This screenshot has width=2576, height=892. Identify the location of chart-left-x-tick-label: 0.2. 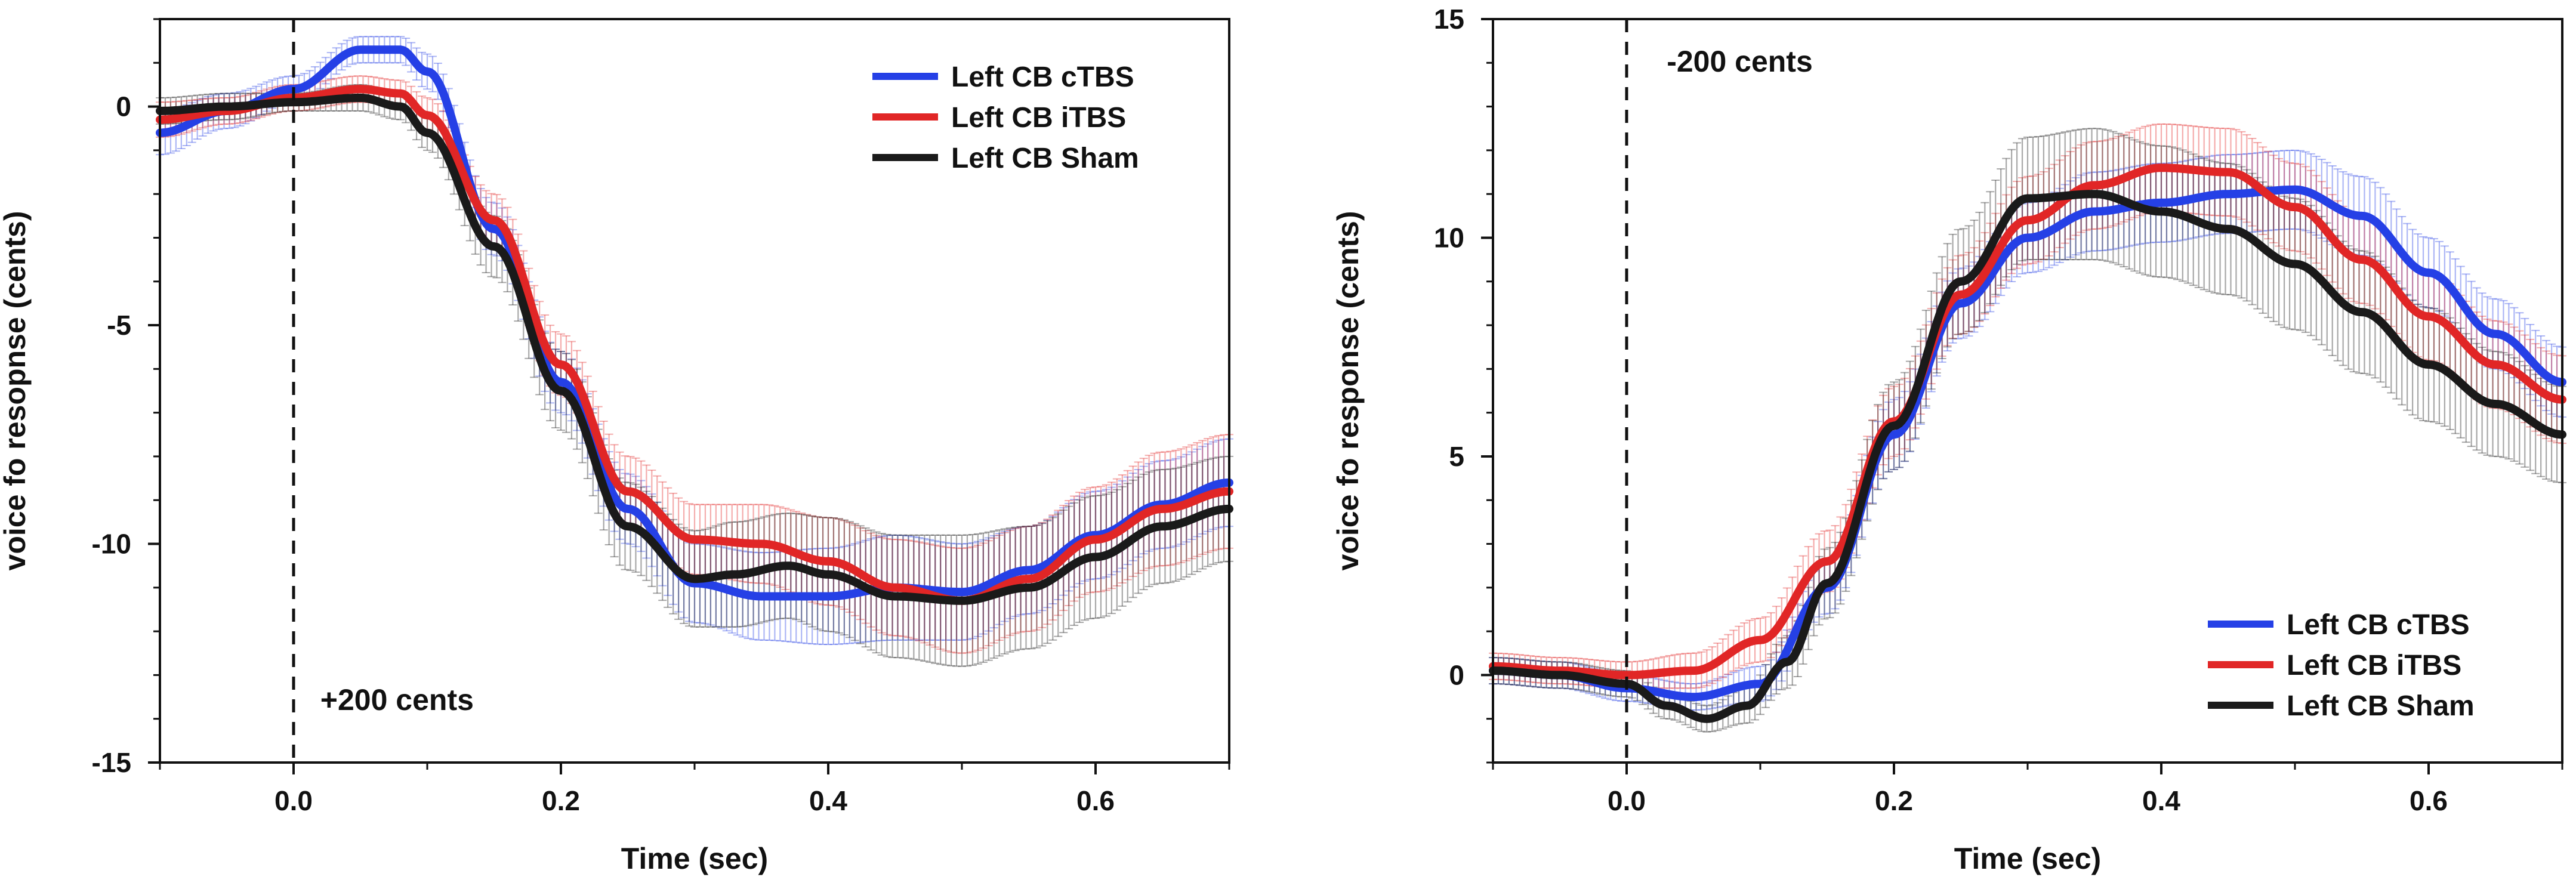
(561, 800).